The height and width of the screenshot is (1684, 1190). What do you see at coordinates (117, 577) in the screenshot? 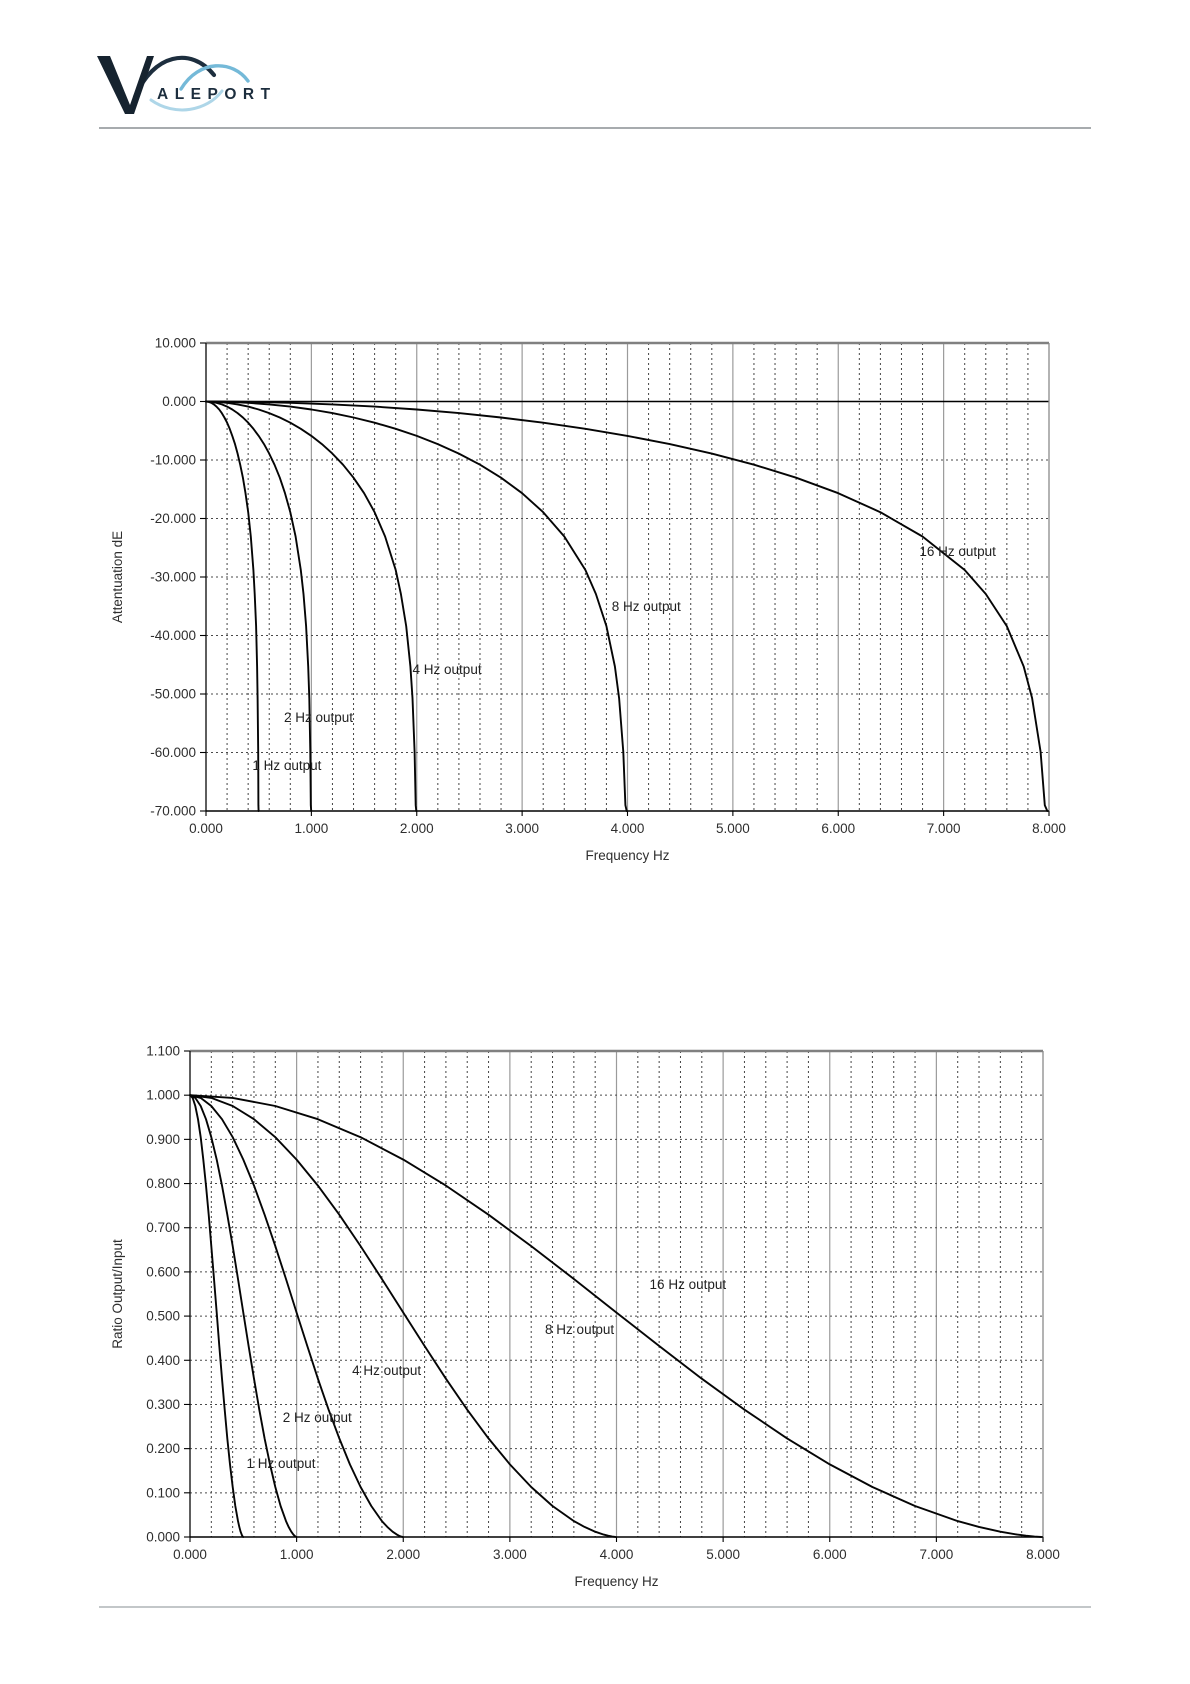
I see `y-axis-title: Attentuation dE` at bounding box center [117, 577].